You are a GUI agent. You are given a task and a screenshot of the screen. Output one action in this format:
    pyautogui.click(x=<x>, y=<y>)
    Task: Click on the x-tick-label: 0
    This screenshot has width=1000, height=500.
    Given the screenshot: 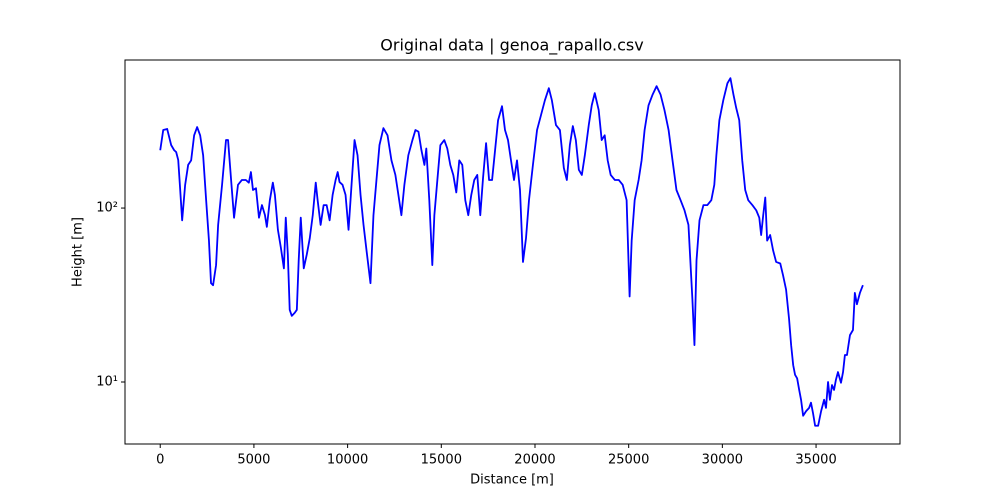 What is the action you would take?
    pyautogui.click(x=160, y=460)
    